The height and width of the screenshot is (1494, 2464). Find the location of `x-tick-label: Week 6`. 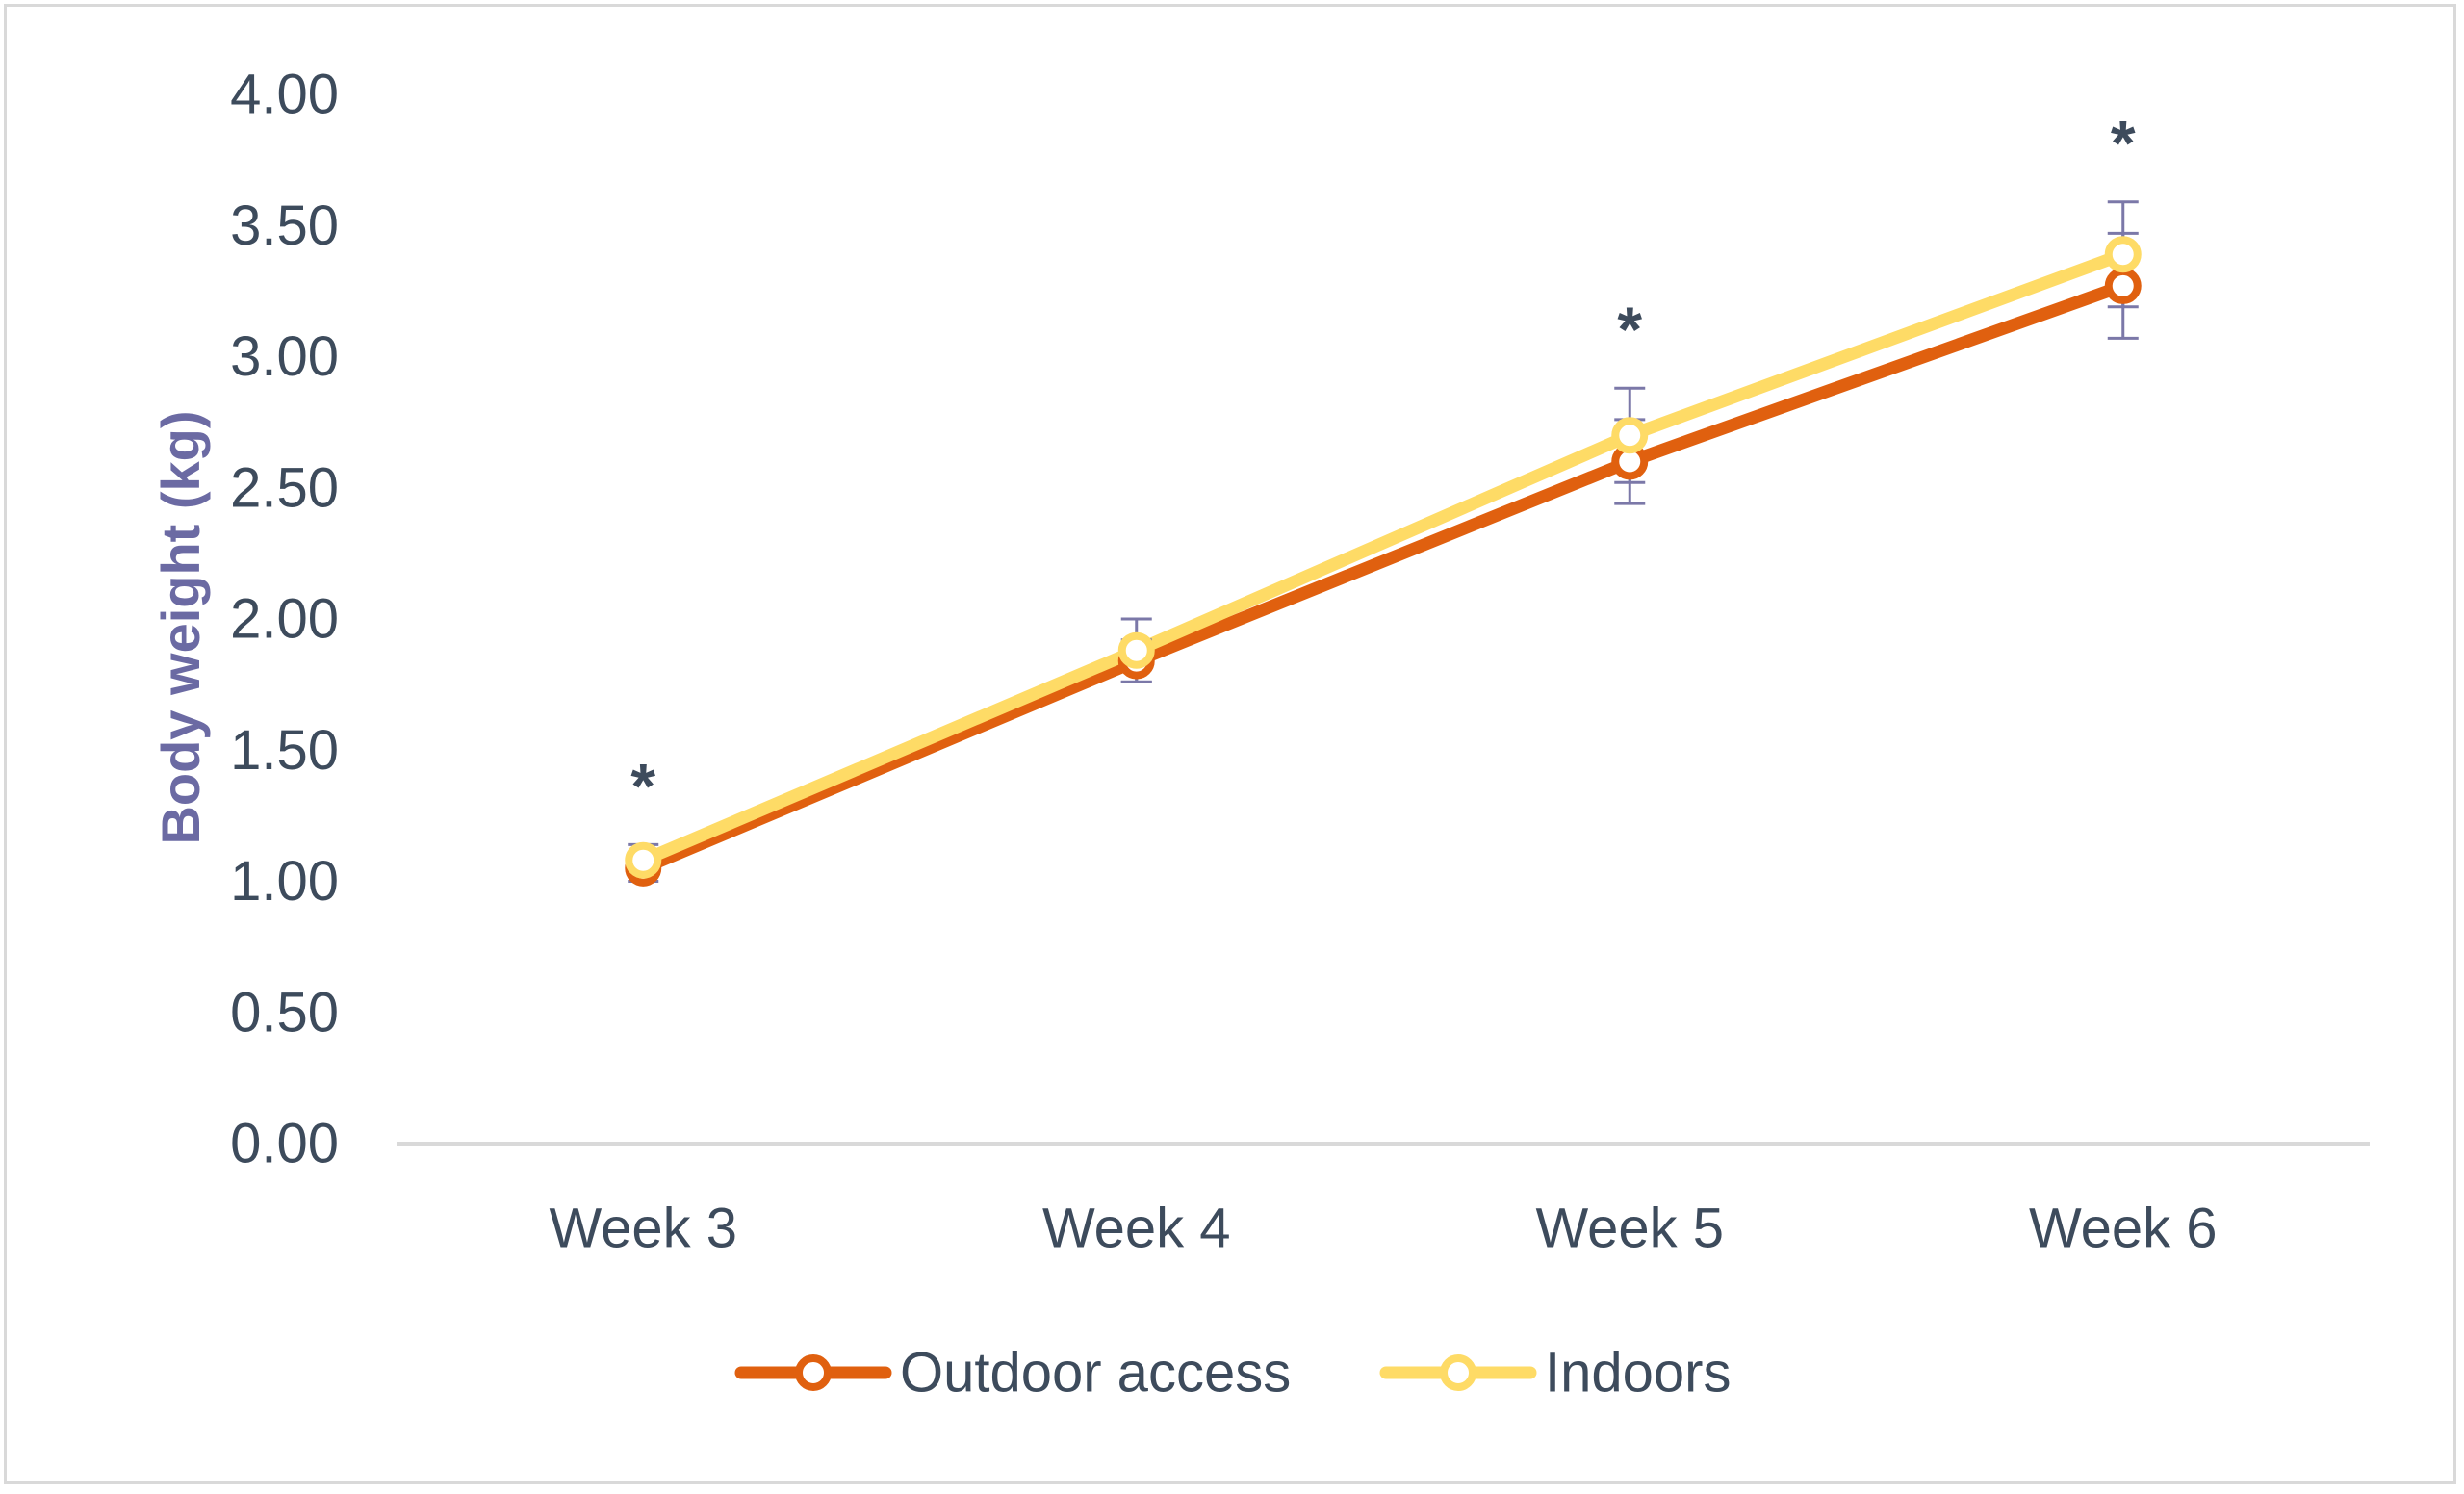

x-tick-label: Week 6 is located at coordinates (2123, 1229).